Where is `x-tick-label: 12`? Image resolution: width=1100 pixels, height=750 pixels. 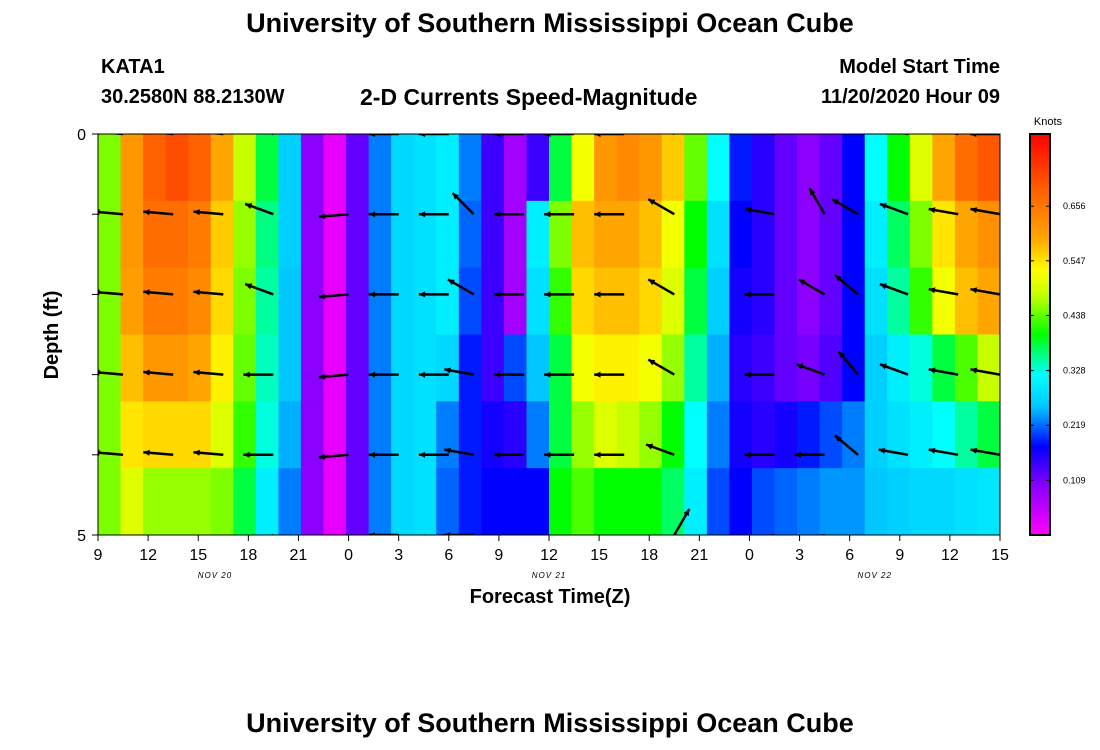
x-tick-label: 12 is located at coordinates (950, 555).